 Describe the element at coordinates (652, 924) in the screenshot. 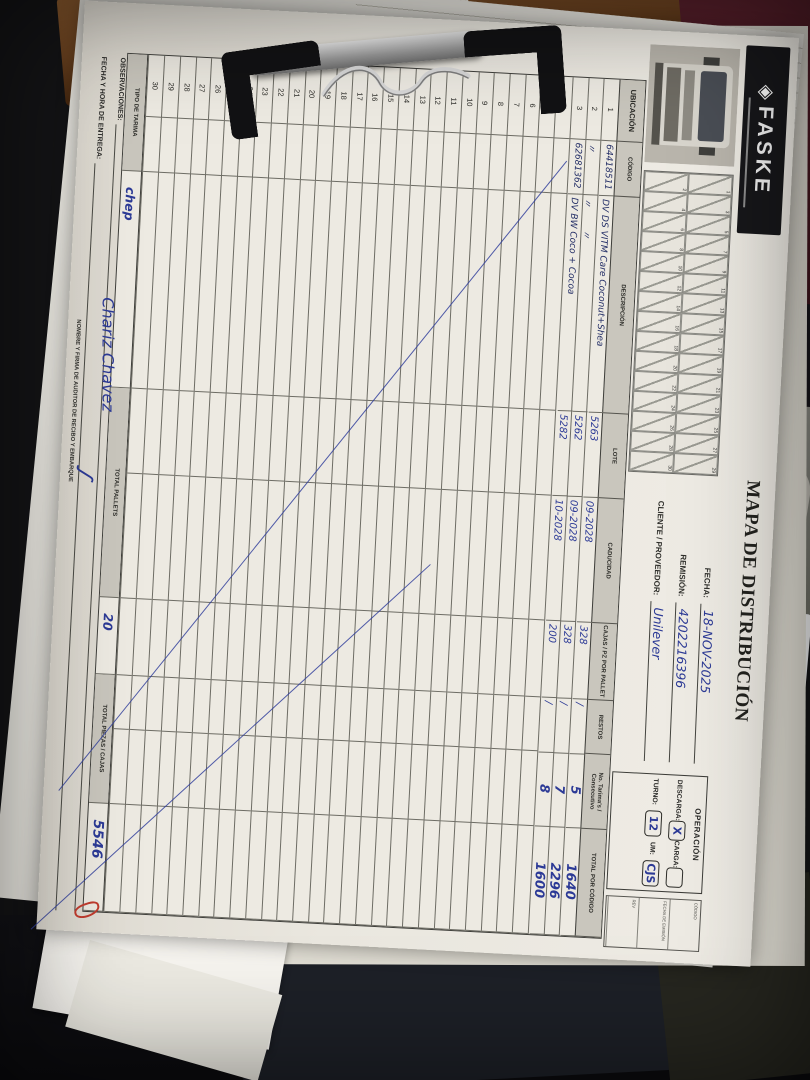

I see `document-control-box: CÓDIGO FECHA DE EMISIÓN REV` at that location.